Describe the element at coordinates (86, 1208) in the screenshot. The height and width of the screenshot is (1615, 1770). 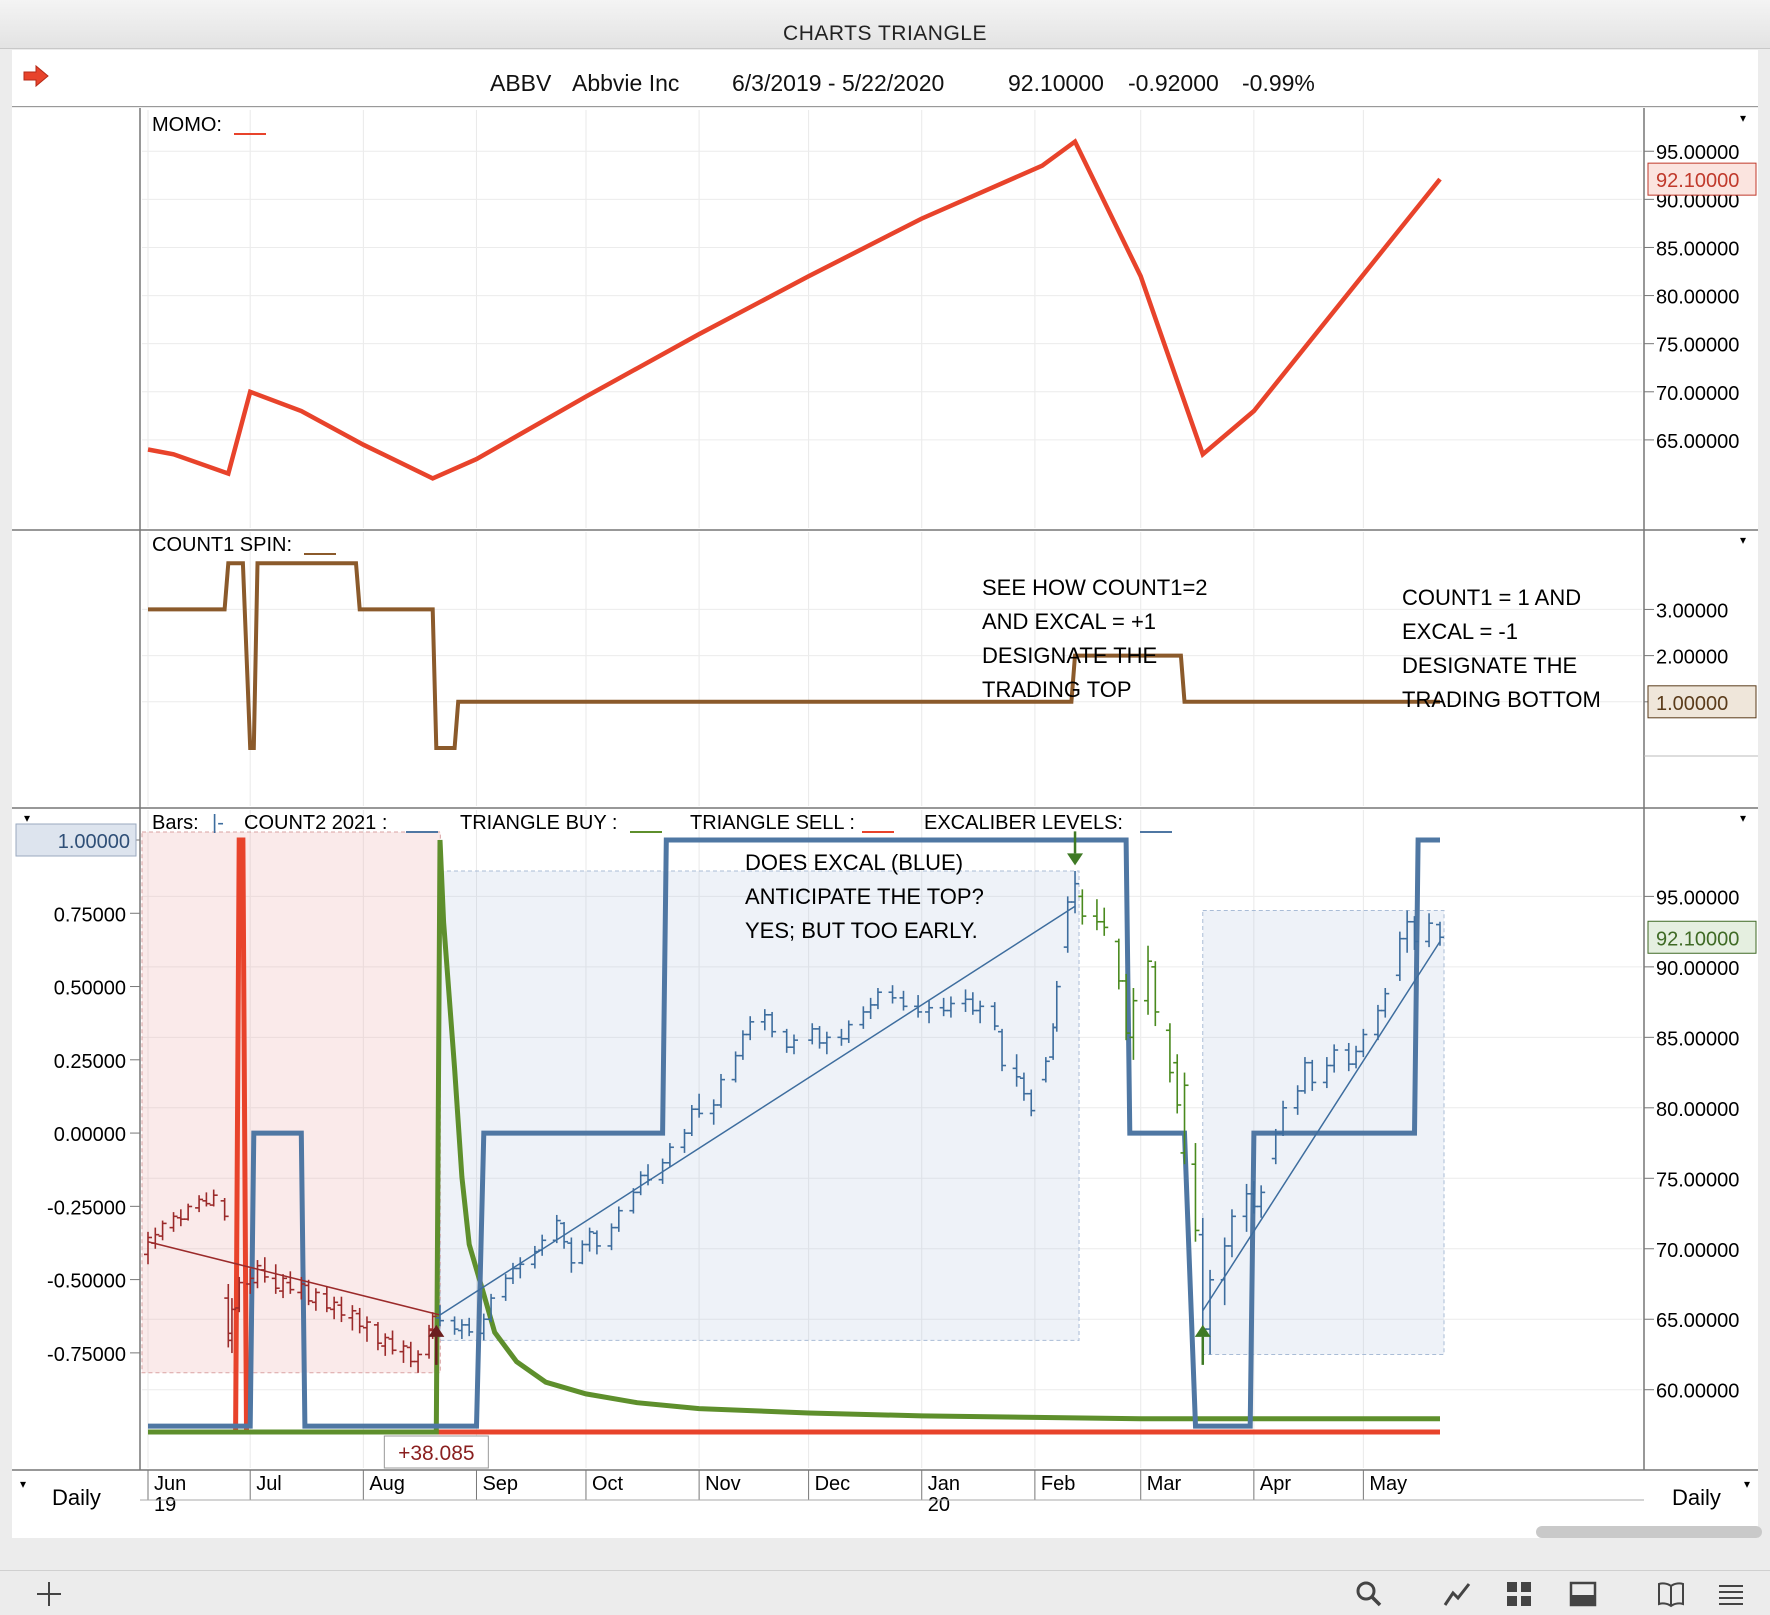
I see `indicator-y-tick-label: -0.25000` at that location.